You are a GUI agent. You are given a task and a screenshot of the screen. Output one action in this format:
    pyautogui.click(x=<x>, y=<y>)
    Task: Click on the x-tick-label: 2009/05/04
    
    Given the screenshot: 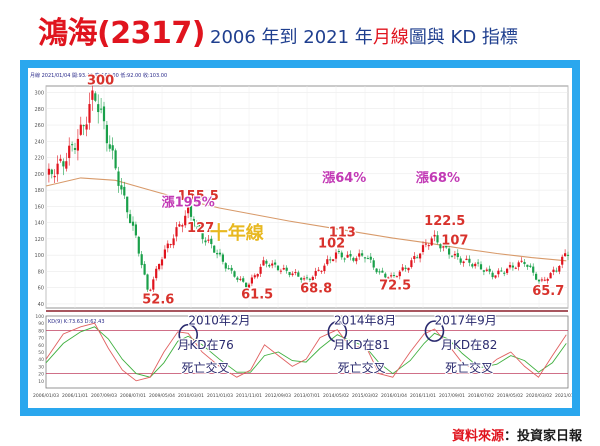 What is the action you would take?
    pyautogui.click(x=162, y=396)
    